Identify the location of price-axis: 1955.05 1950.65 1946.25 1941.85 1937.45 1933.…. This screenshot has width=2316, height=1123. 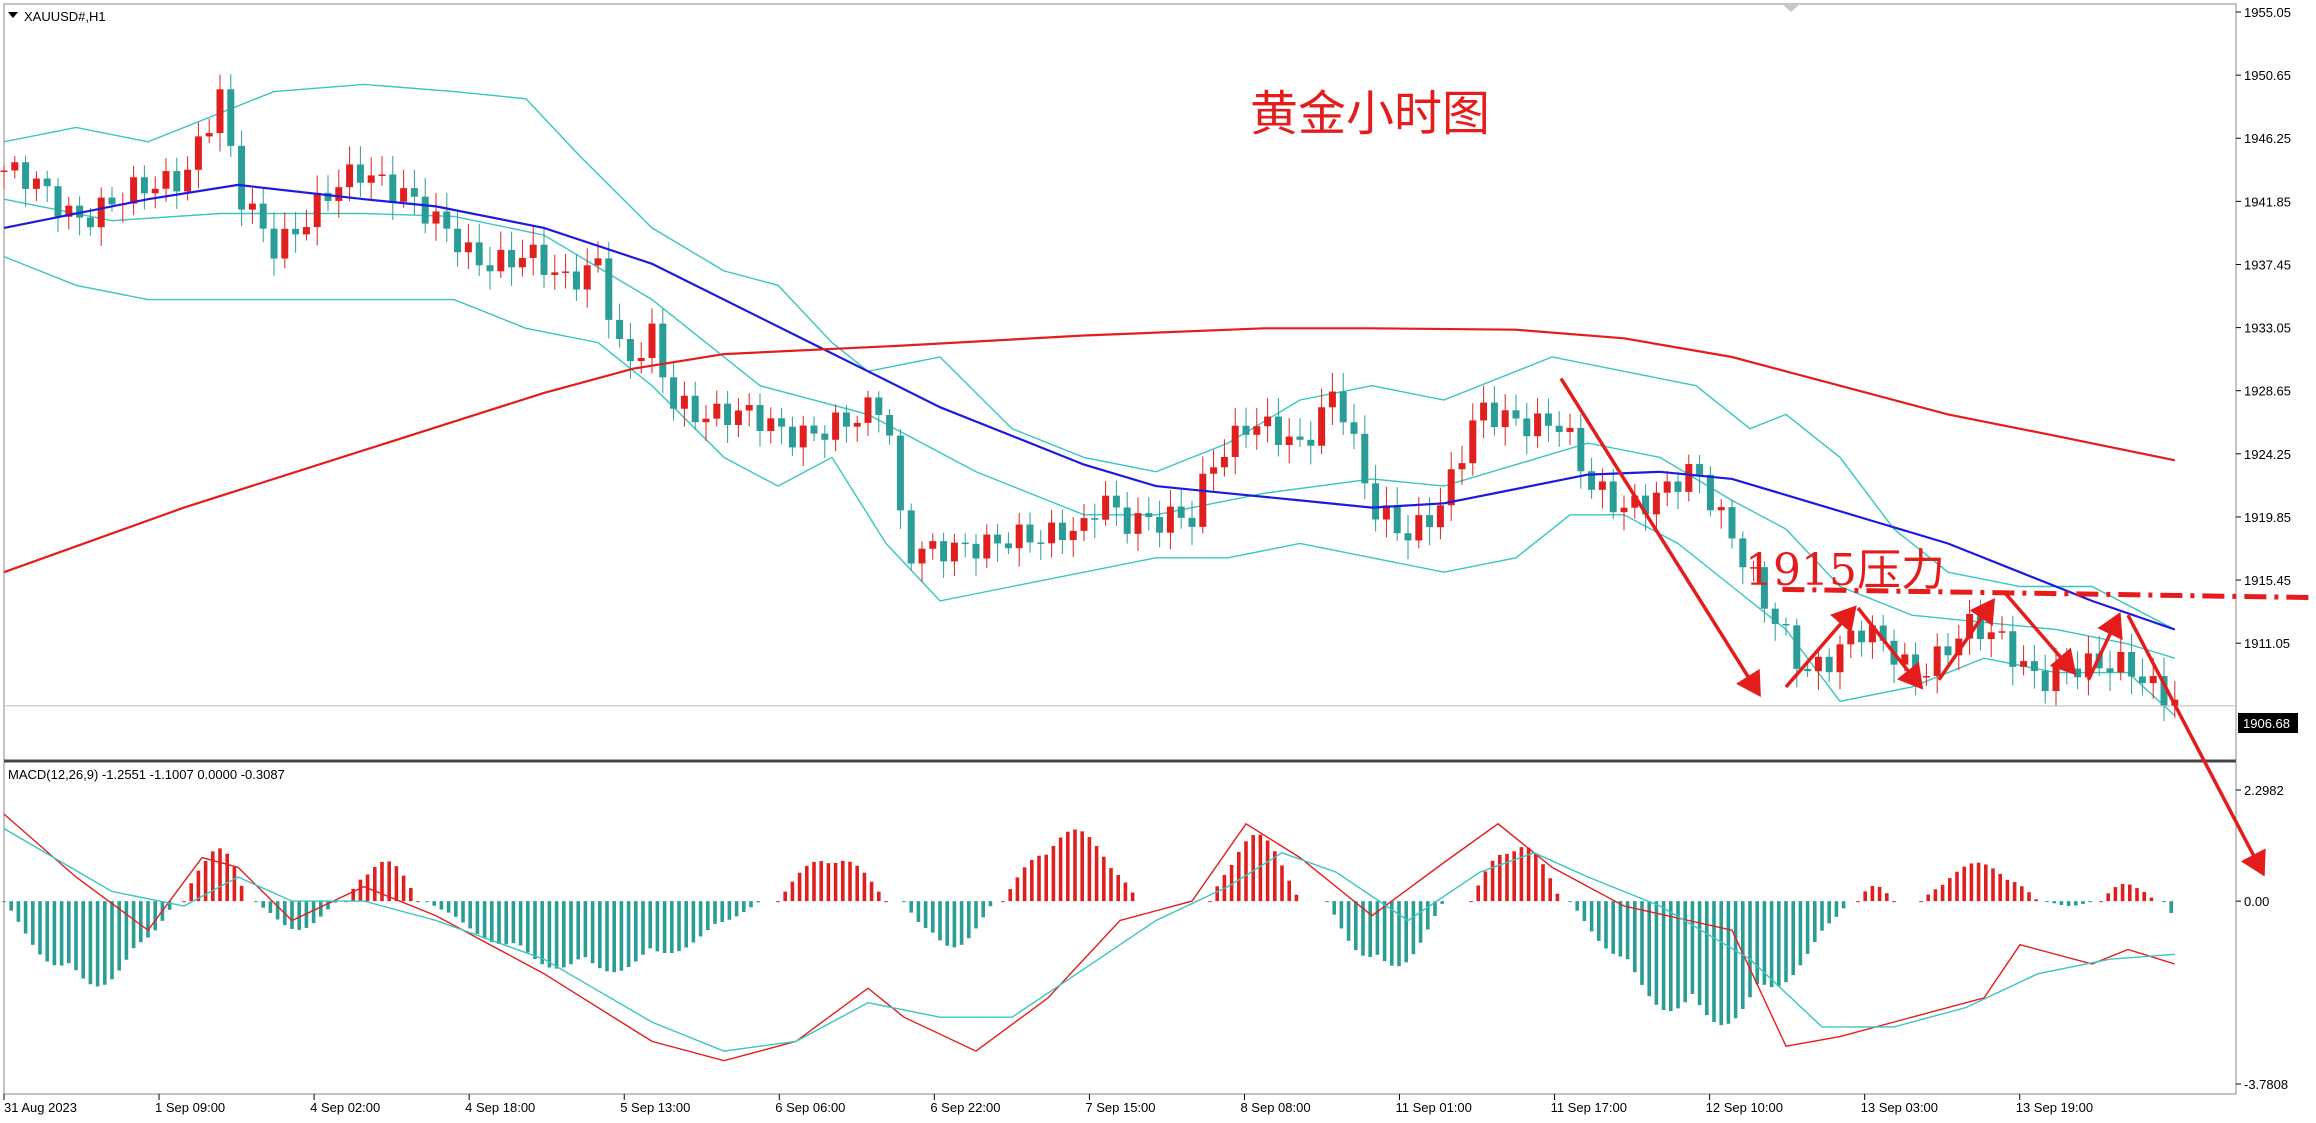
(2263, 328).